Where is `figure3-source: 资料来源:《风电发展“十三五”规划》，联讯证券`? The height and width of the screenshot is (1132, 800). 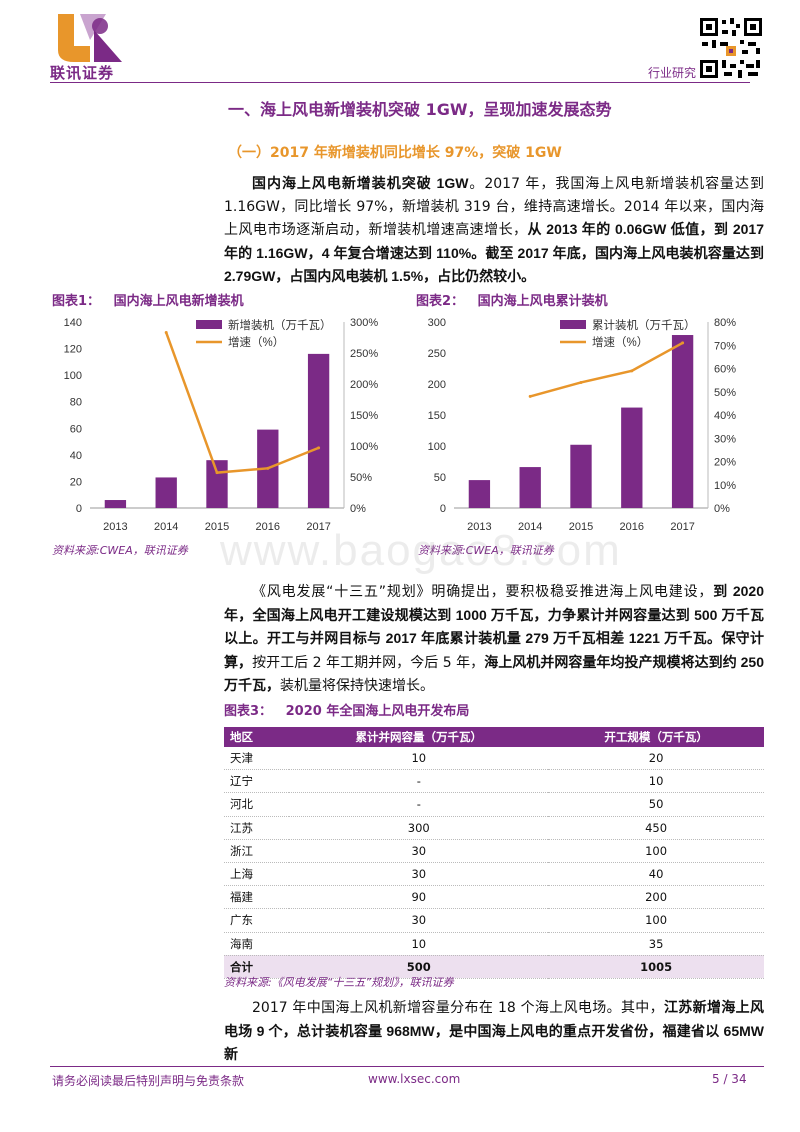
figure3-source: 资料来源:《风电发展“十三五”规划》，联讯证券 is located at coordinates (339, 982).